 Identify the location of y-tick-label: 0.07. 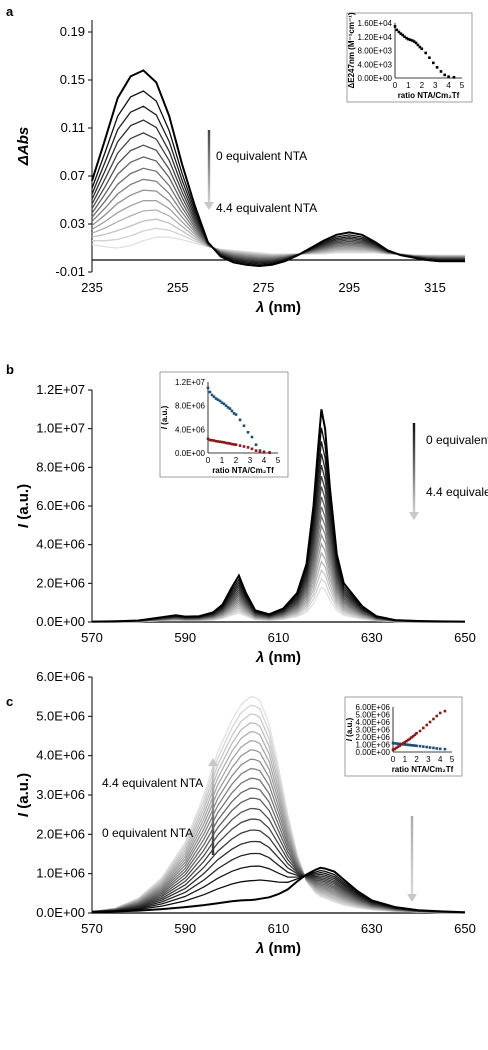
(72, 175).